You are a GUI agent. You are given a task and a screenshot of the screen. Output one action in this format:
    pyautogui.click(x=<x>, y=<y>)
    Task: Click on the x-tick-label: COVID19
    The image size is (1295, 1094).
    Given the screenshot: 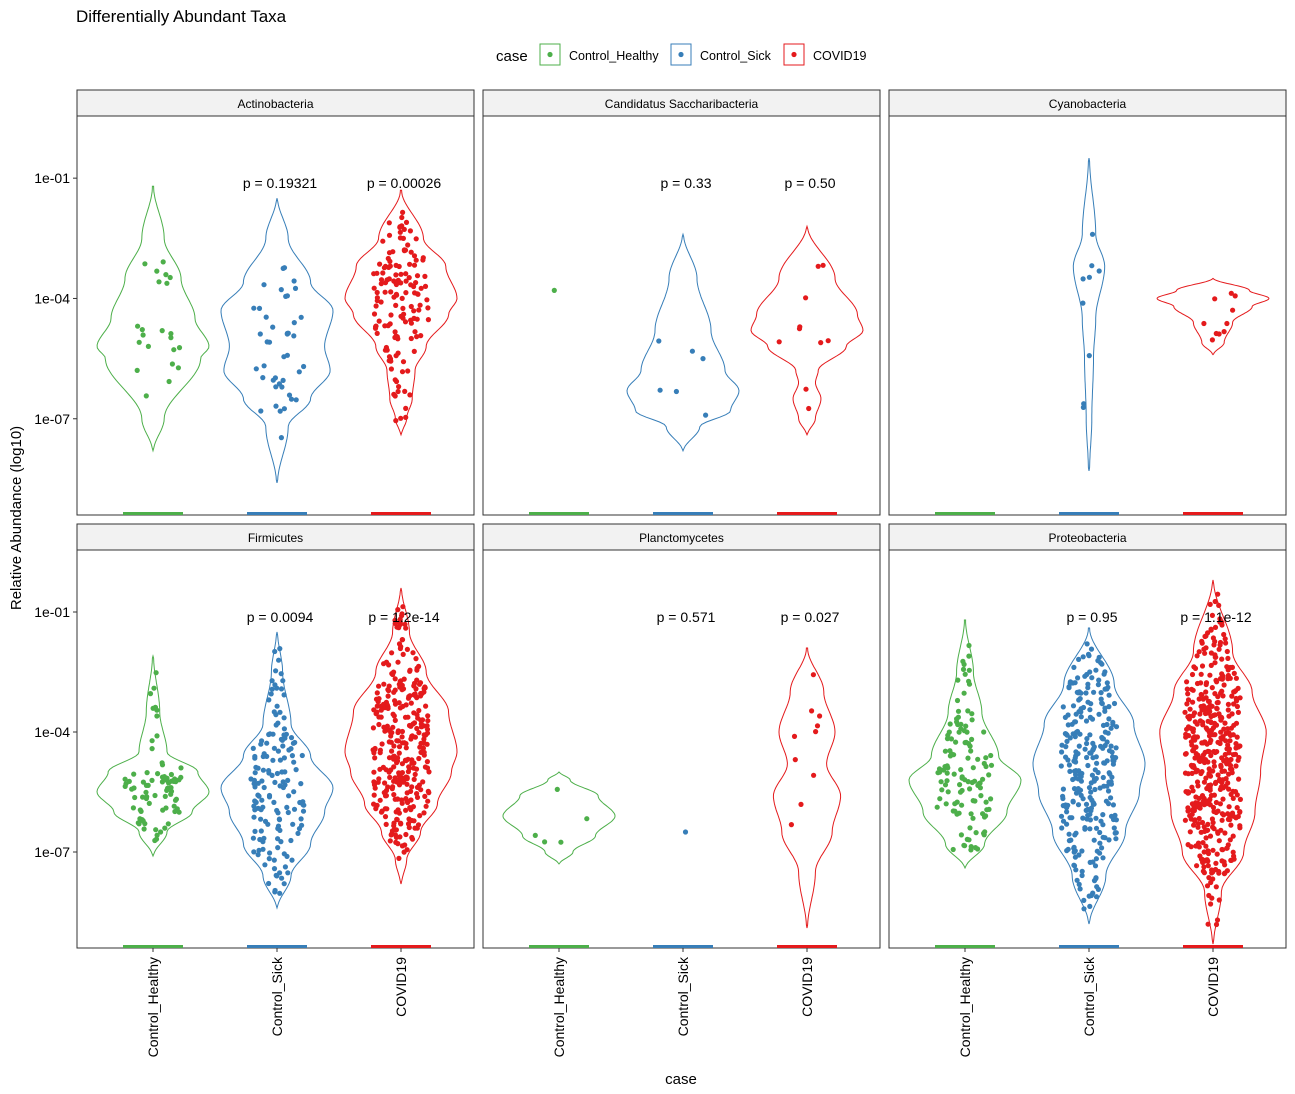 What is the action you would take?
    pyautogui.click(x=807, y=987)
    